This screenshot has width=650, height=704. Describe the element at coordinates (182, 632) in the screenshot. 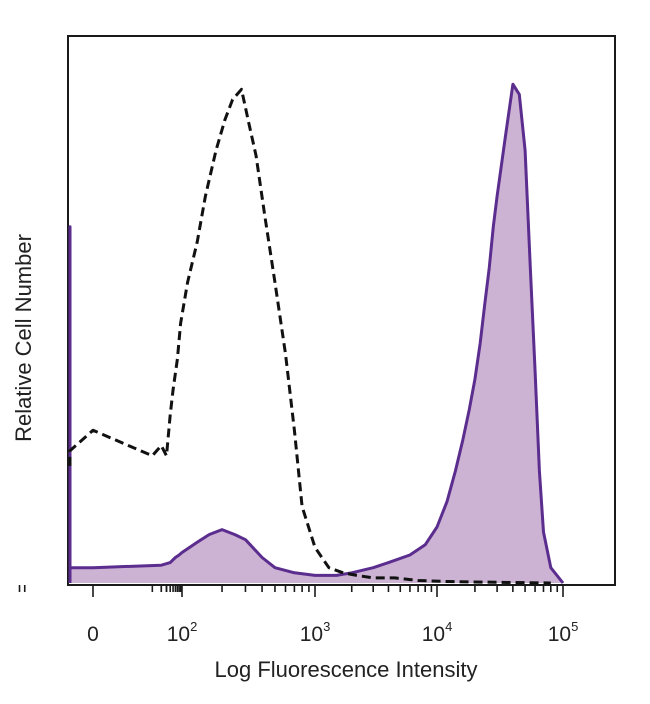

I see `x-tick-label: 10²` at that location.